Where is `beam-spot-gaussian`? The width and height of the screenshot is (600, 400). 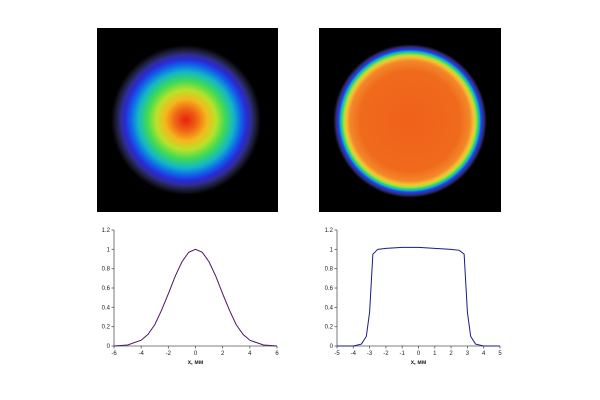
beam-spot-gaussian is located at coordinates (186, 120).